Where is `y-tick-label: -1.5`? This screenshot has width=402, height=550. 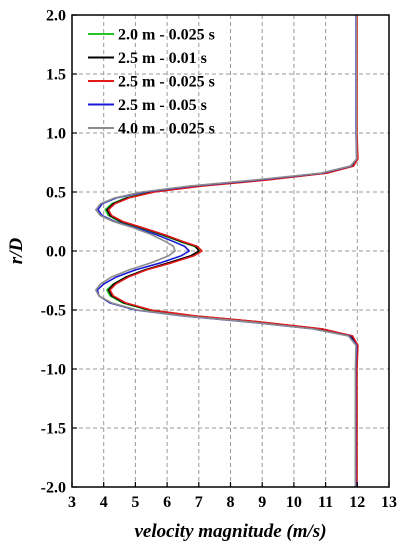
y-tick-label: -1.5 is located at coordinates (53, 429).